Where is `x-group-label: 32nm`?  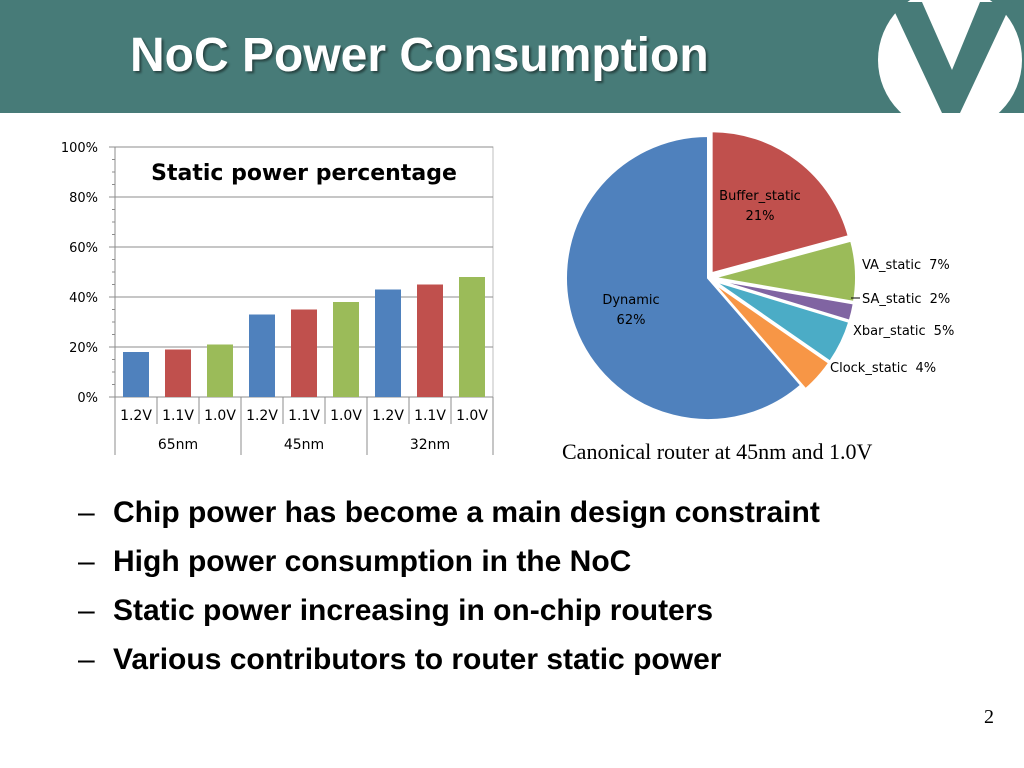
x-group-label: 32nm is located at coordinates (430, 445).